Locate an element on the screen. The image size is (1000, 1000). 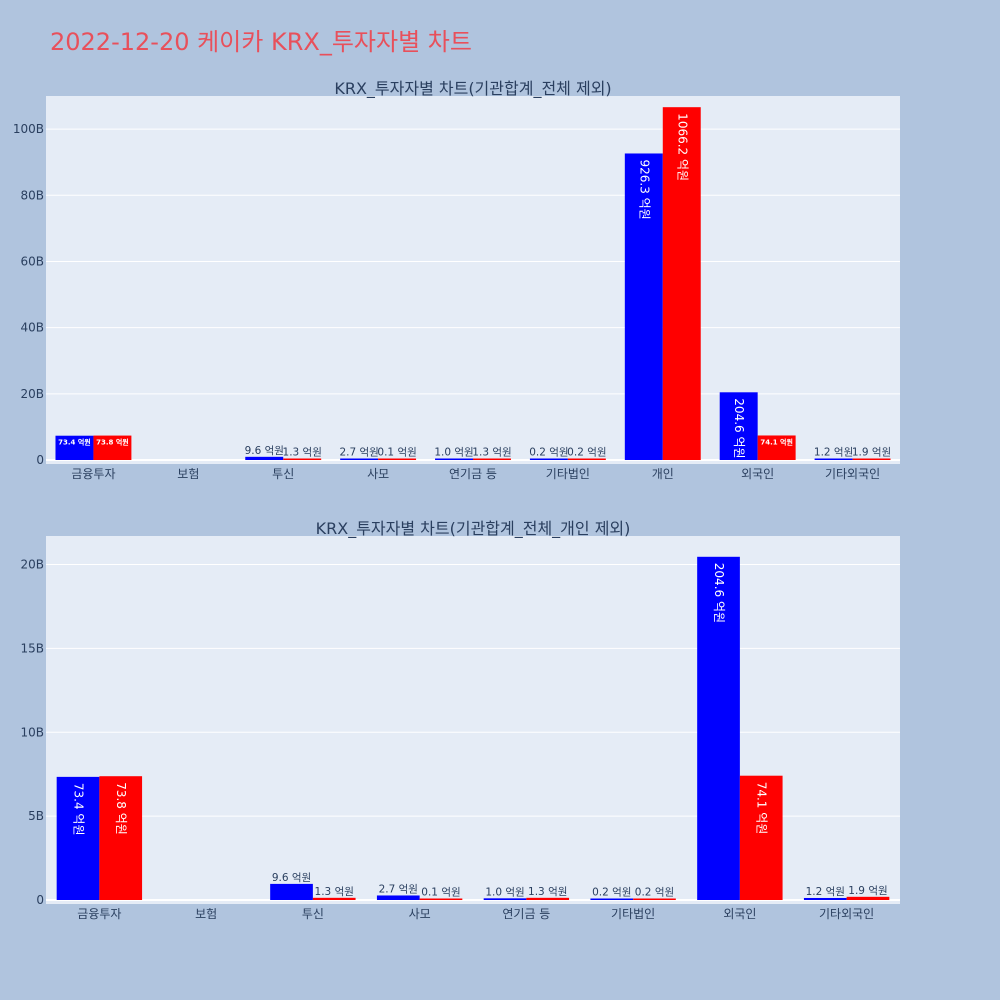
y-tick-label: 10B is located at coordinates (32, 732).